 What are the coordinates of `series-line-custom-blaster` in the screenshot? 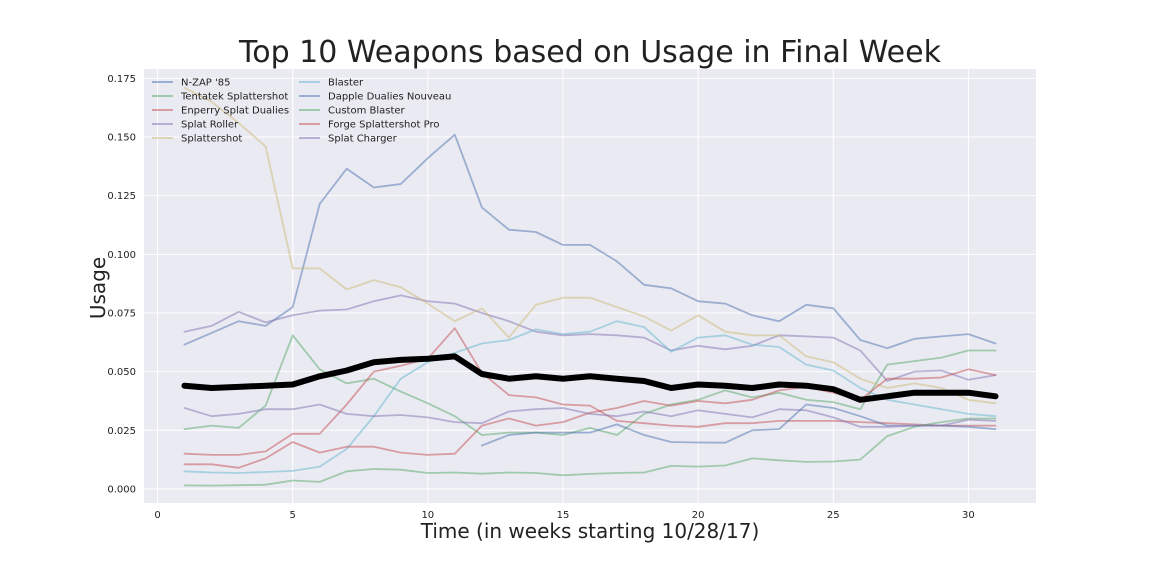 It's located at (590, 452).